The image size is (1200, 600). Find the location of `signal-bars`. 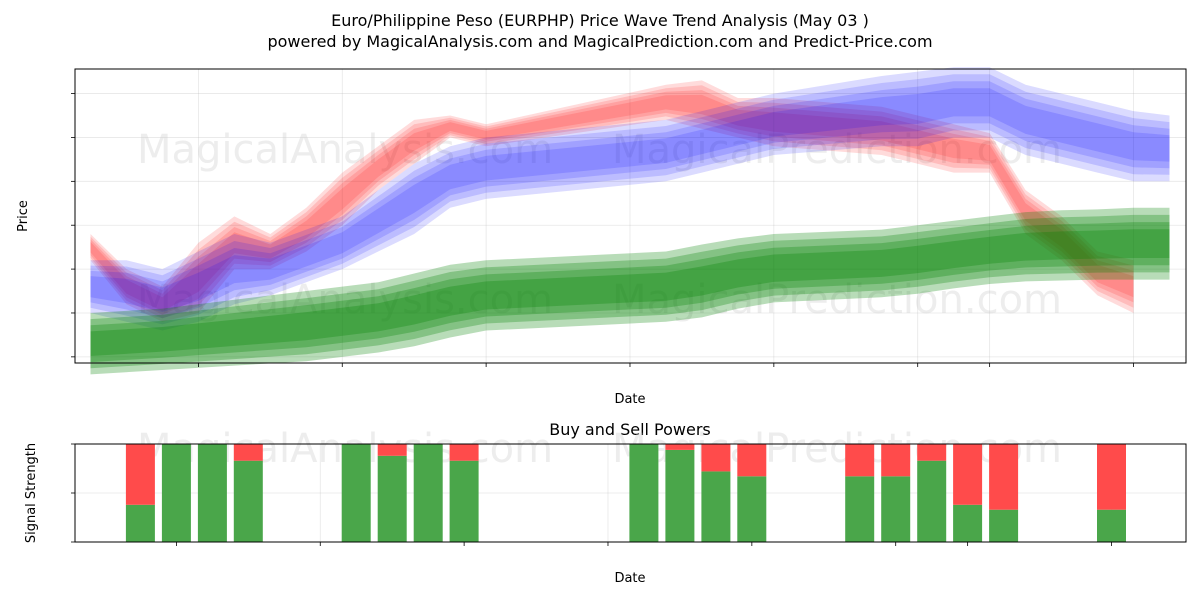

signal-bars is located at coordinates (625, 493).